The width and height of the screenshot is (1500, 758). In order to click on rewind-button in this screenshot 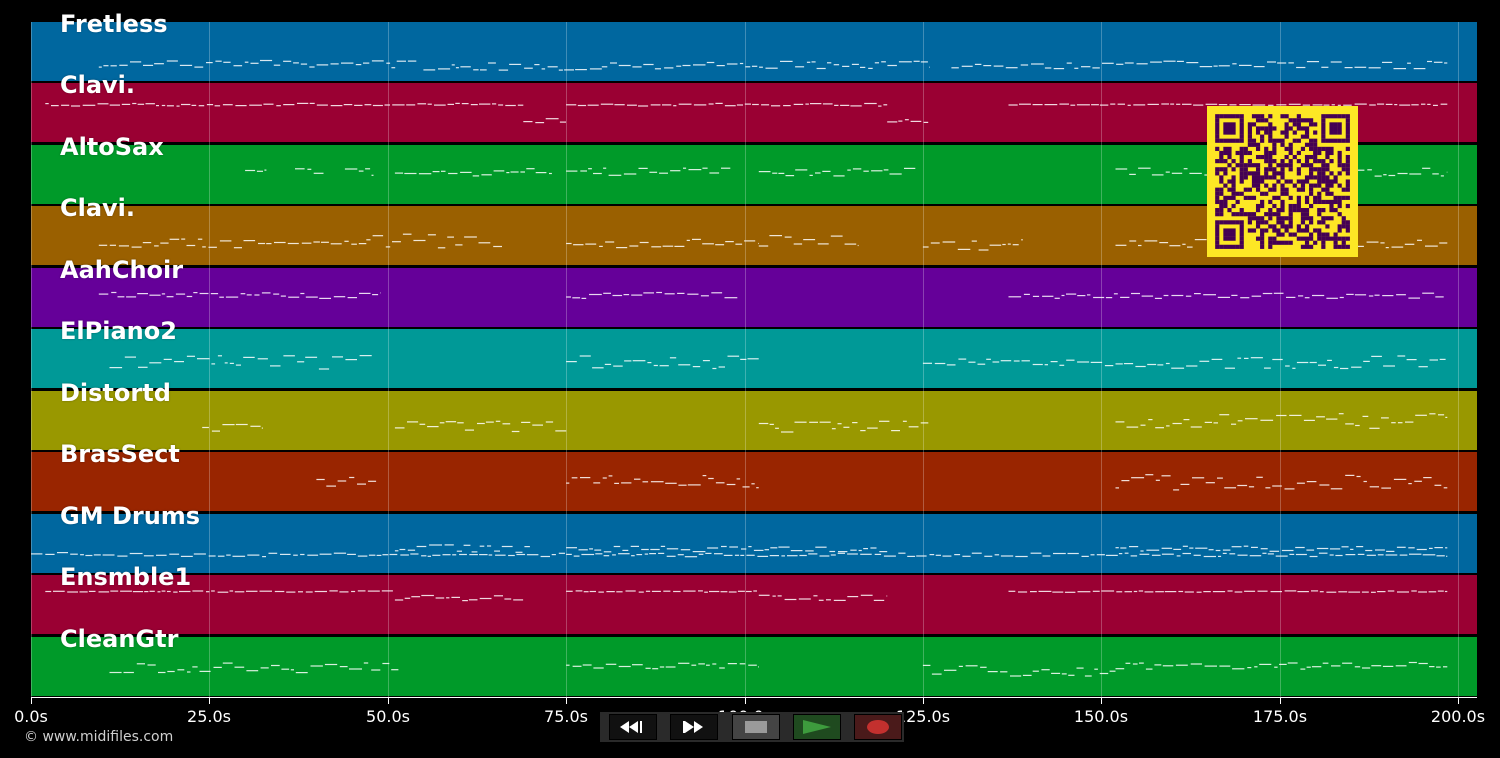, I will do `click(633, 727)`.